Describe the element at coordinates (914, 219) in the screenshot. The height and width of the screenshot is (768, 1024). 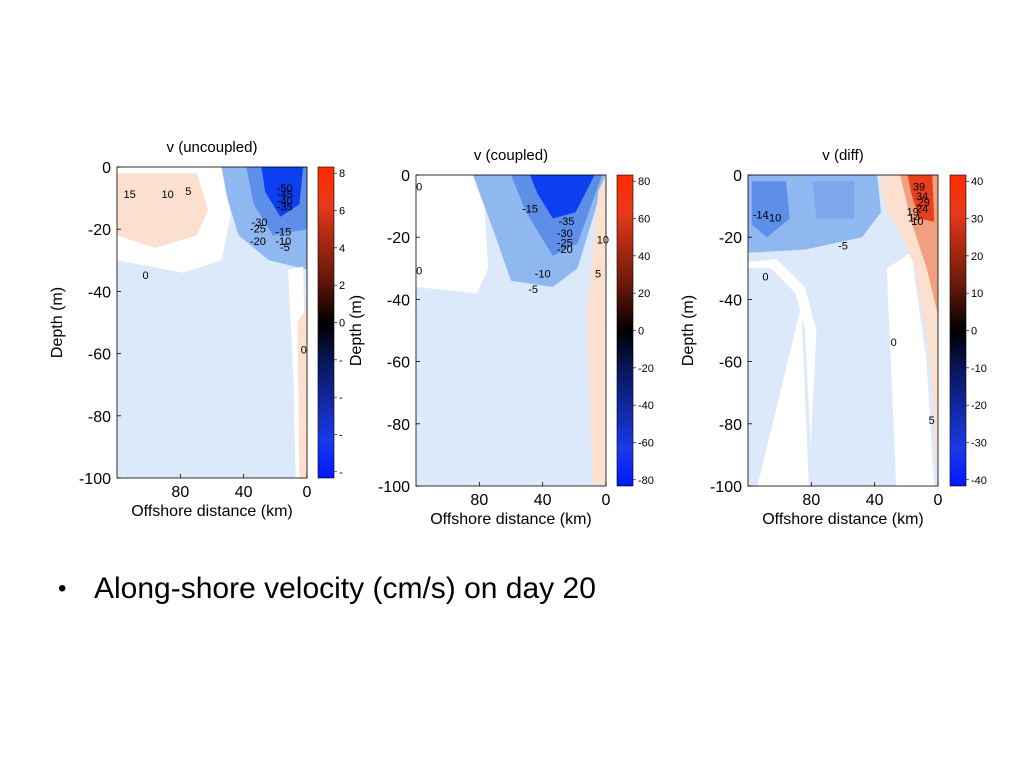
I see `contour-label: 14` at that location.